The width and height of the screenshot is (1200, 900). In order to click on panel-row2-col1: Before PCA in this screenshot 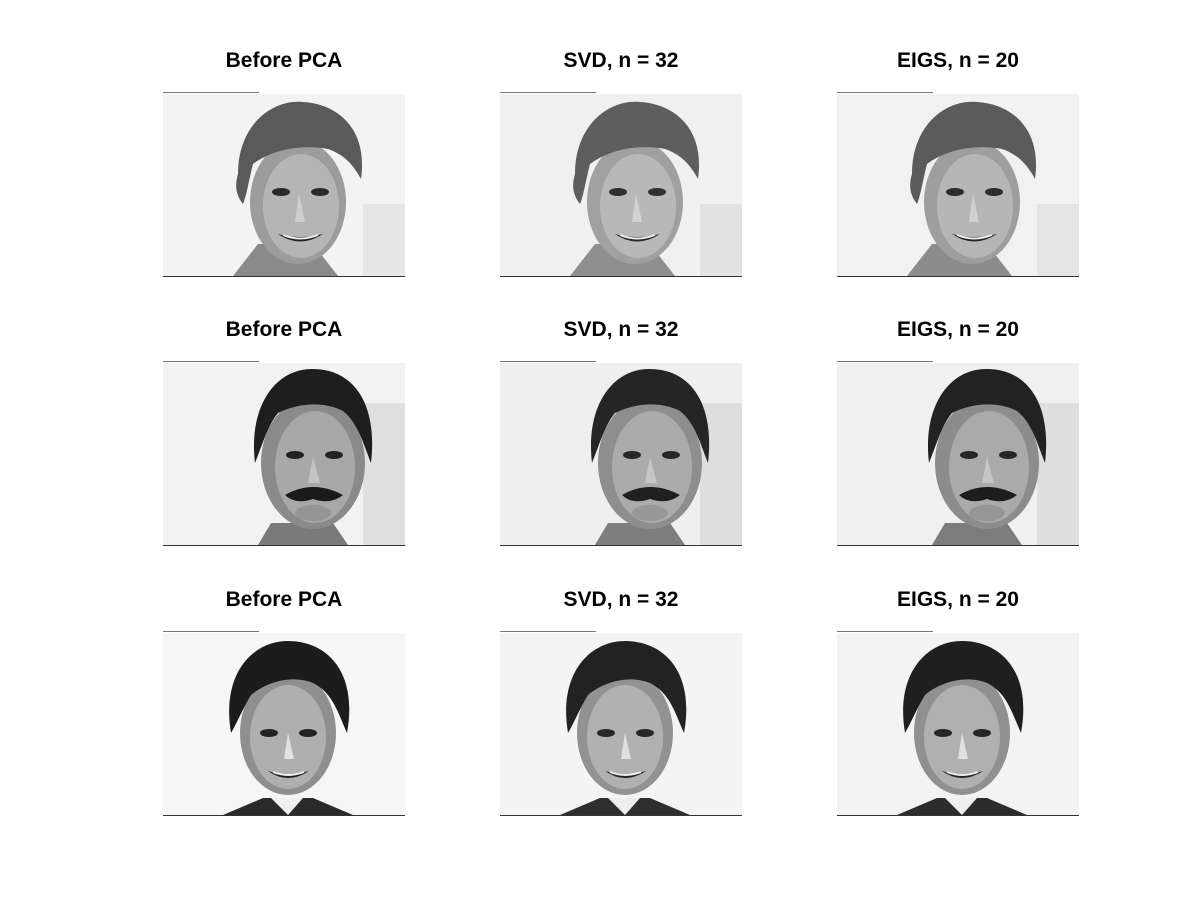, I will do `click(284, 430)`.